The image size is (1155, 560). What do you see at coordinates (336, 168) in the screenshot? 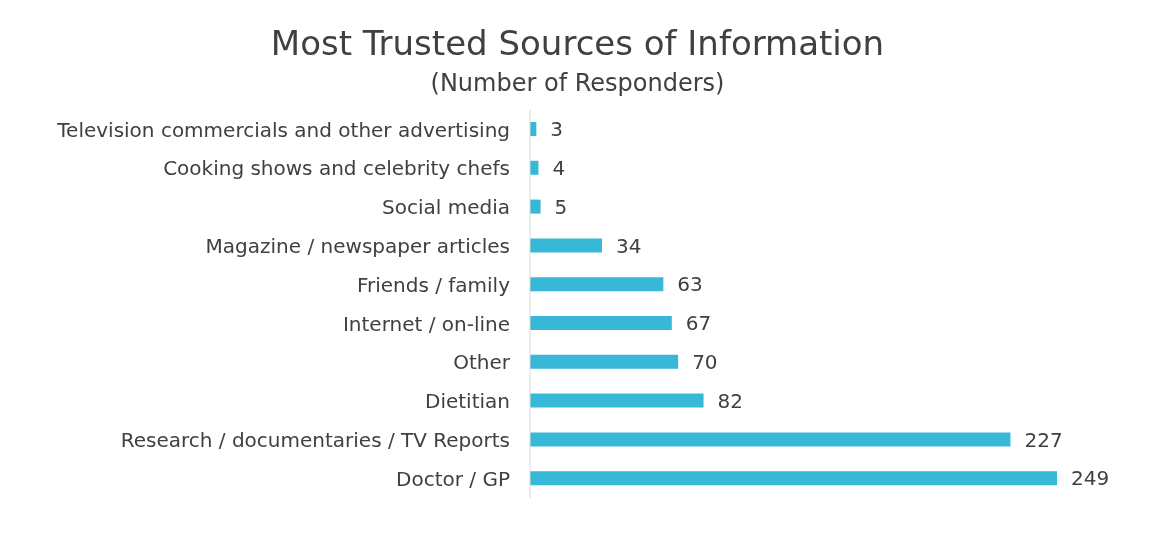
I see `y-tick-label: Cooking shows and celebrity chefs` at bounding box center [336, 168].